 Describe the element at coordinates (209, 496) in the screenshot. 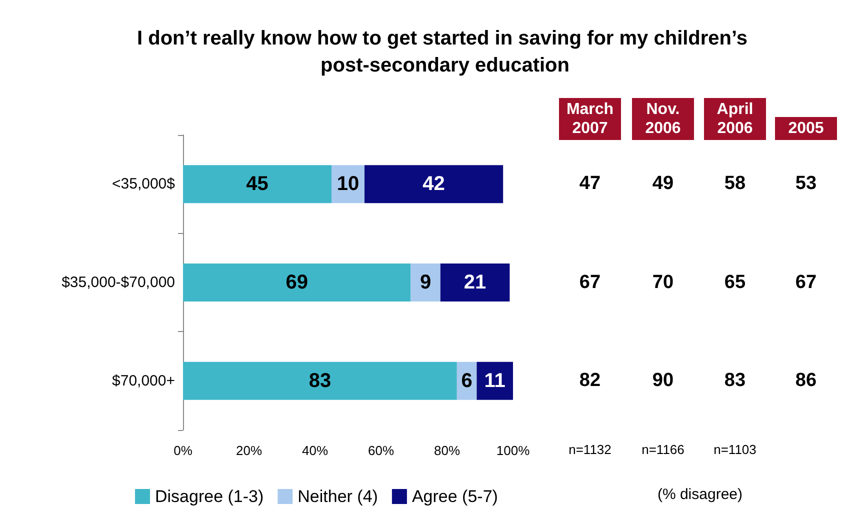

I see `legend-label: Disagree (1-3)` at that location.